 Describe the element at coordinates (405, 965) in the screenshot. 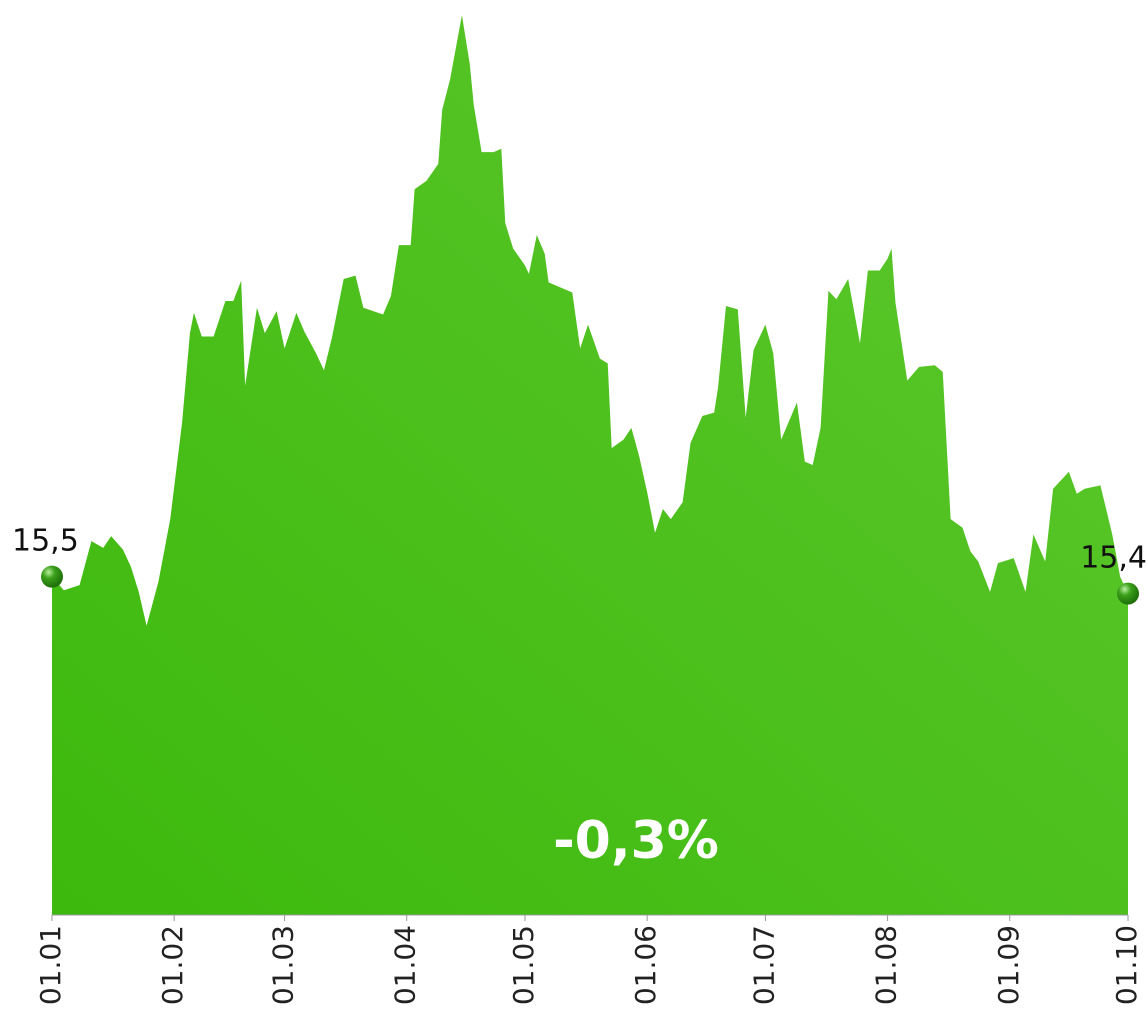

I see `x-tick-label: 01.04` at that location.